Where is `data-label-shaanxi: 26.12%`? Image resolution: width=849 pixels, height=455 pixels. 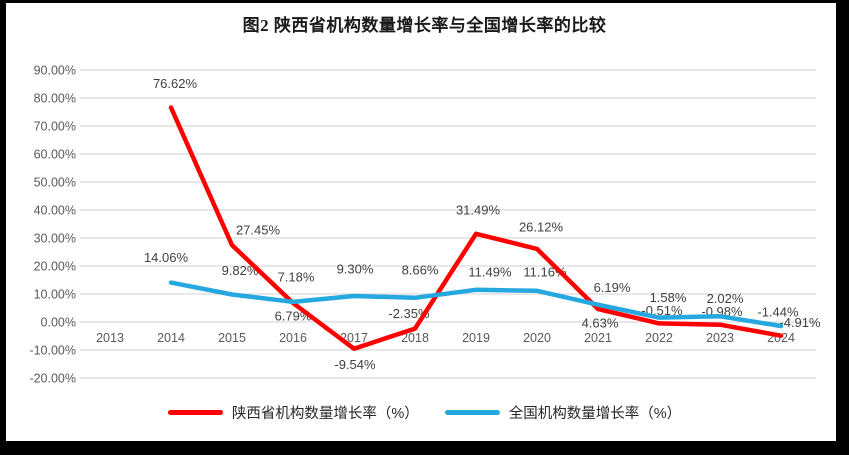
data-label-shaanxi: 26.12% is located at coordinates (541, 226).